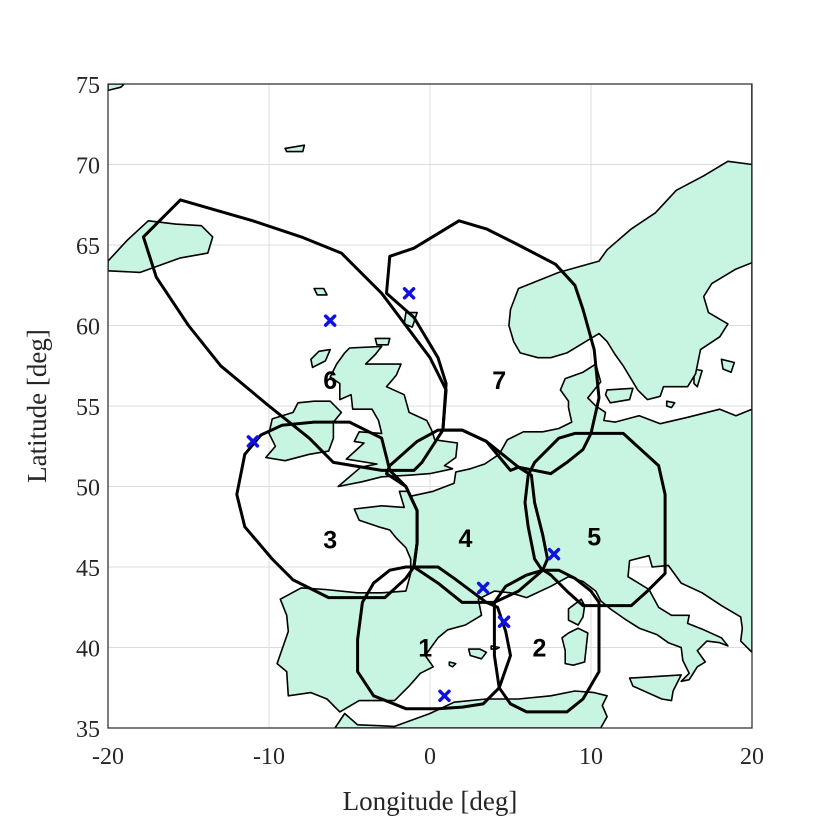  I want to click on region-7-label: 7, so click(499, 381).